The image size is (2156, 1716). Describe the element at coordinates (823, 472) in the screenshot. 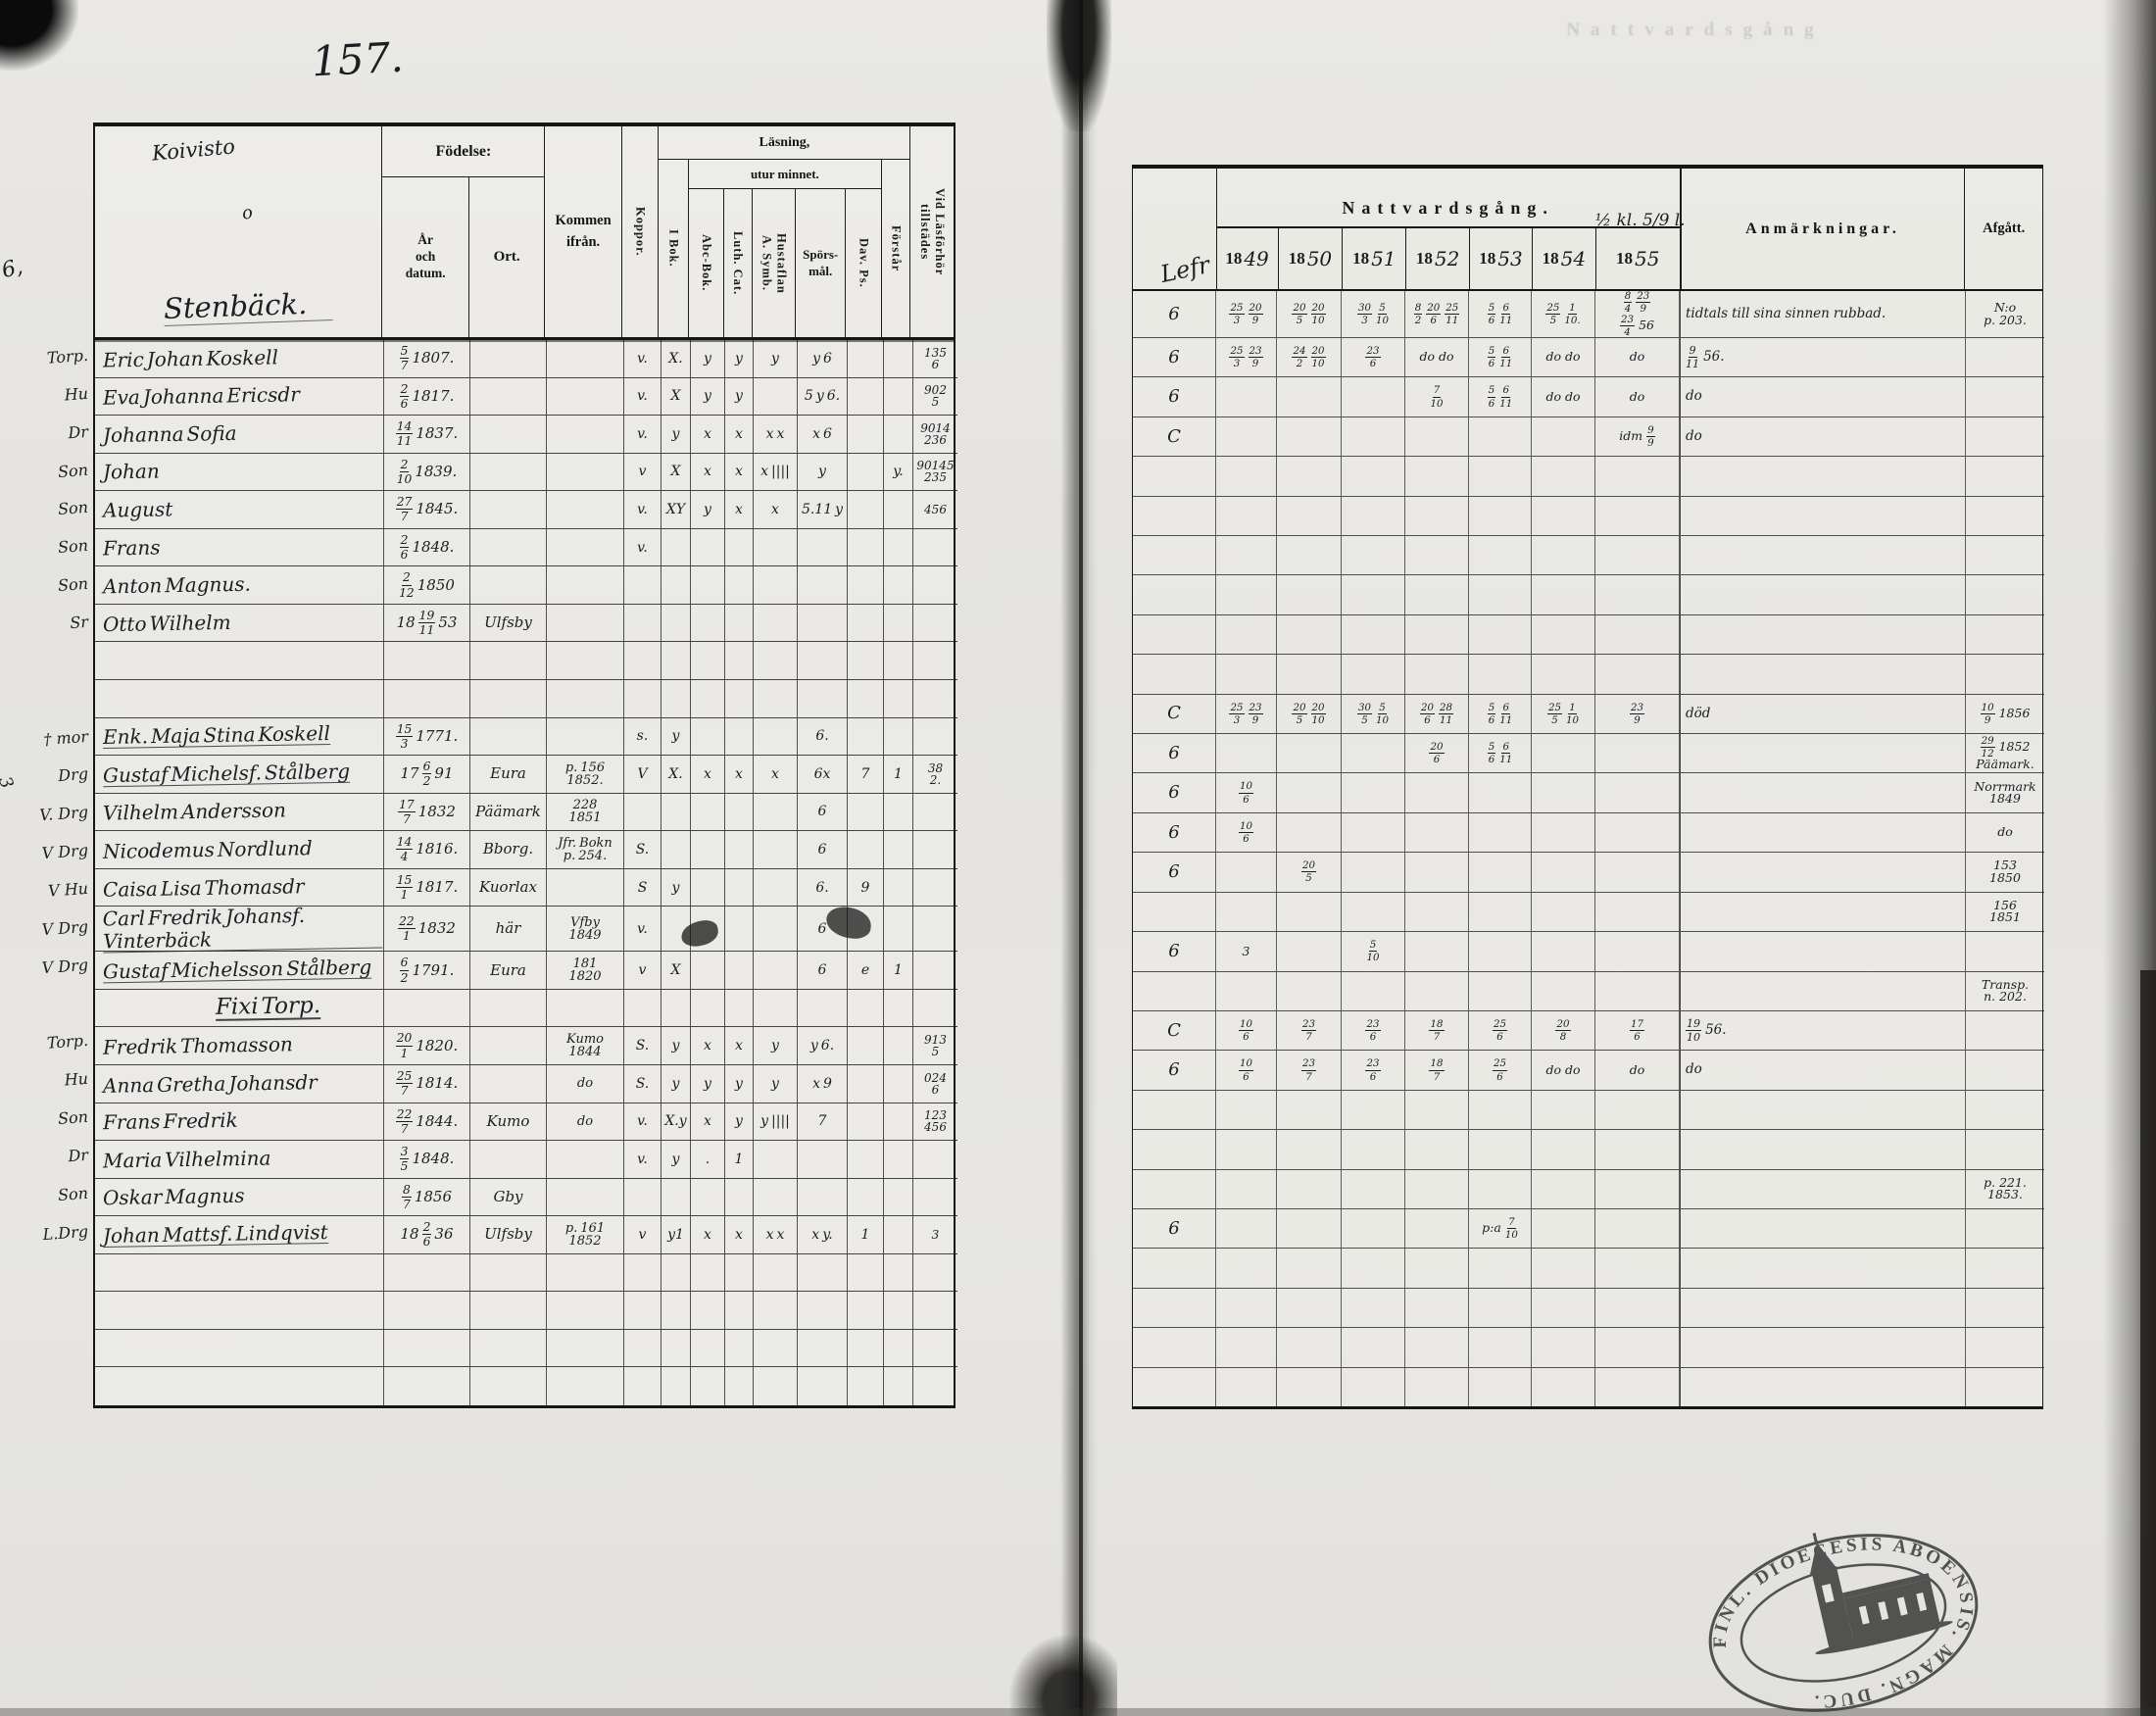

I see `cell-spors: y` at that location.